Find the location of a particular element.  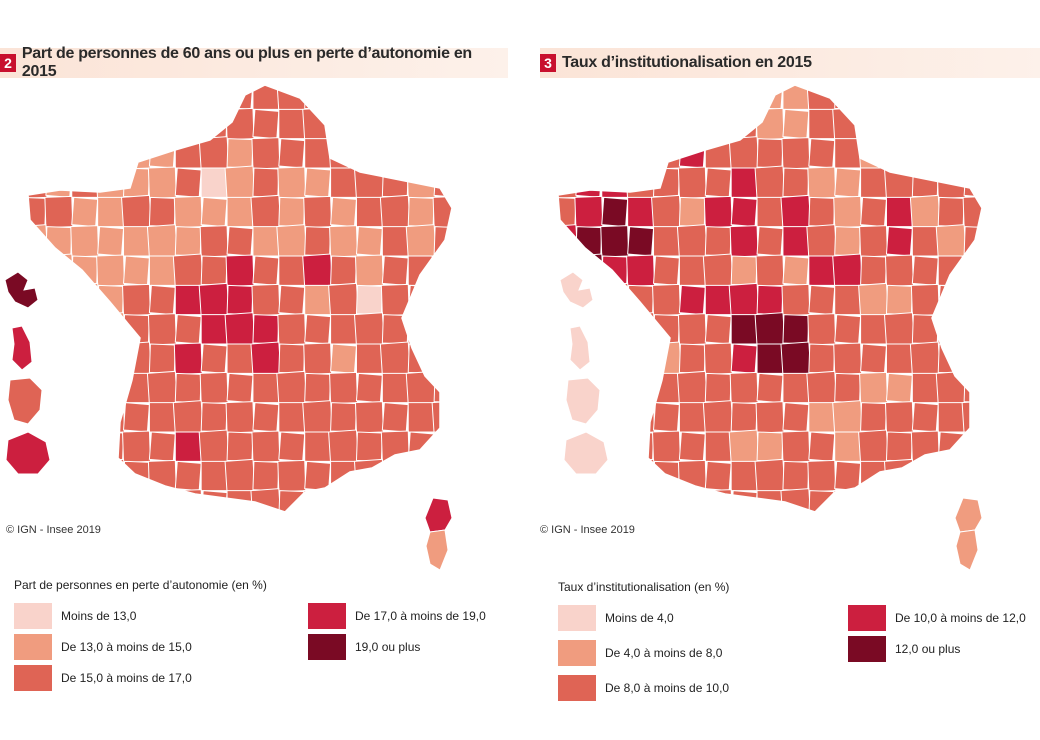

legend-item: De 17,0 à moins de 19,0 is located at coordinates (397, 616).